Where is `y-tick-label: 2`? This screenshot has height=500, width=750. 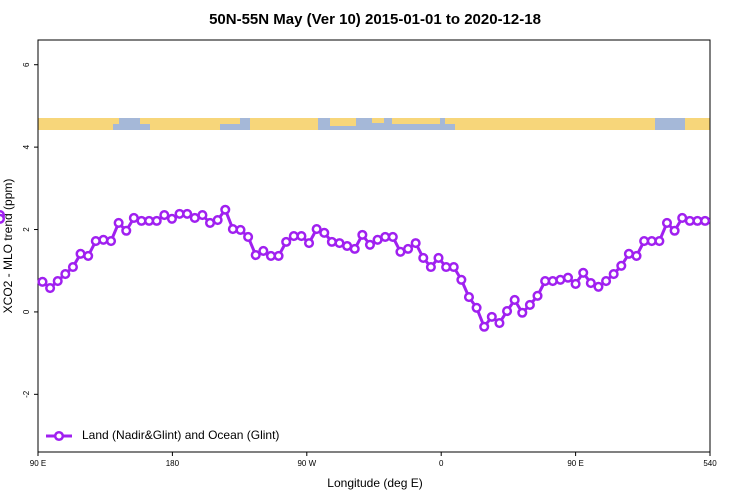
y-tick-label: 2 is located at coordinates (26, 229).